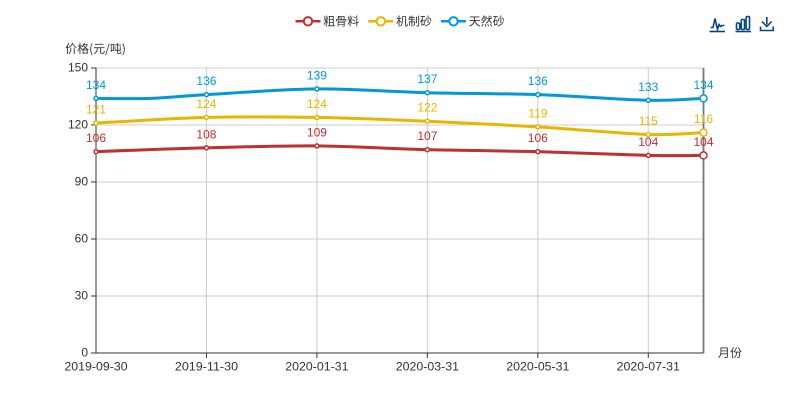  What do you see at coordinates (82, 295) in the screenshot?
I see `svg-text: 30` at bounding box center [82, 295].